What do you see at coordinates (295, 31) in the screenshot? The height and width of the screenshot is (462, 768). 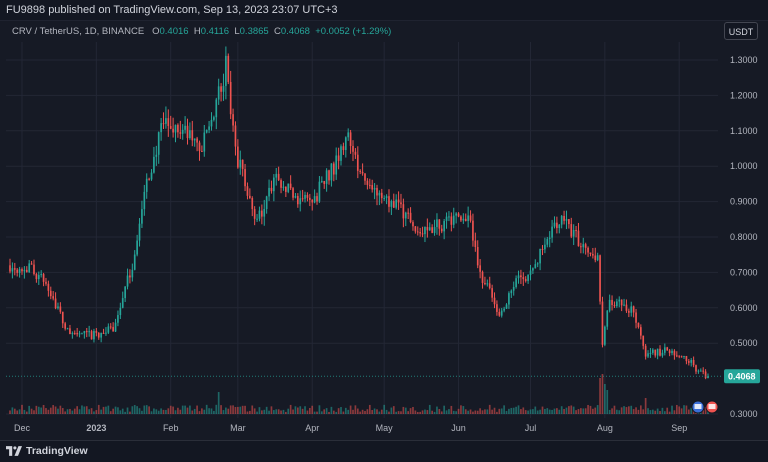 I see `close-value: 0.4068` at bounding box center [295, 31].